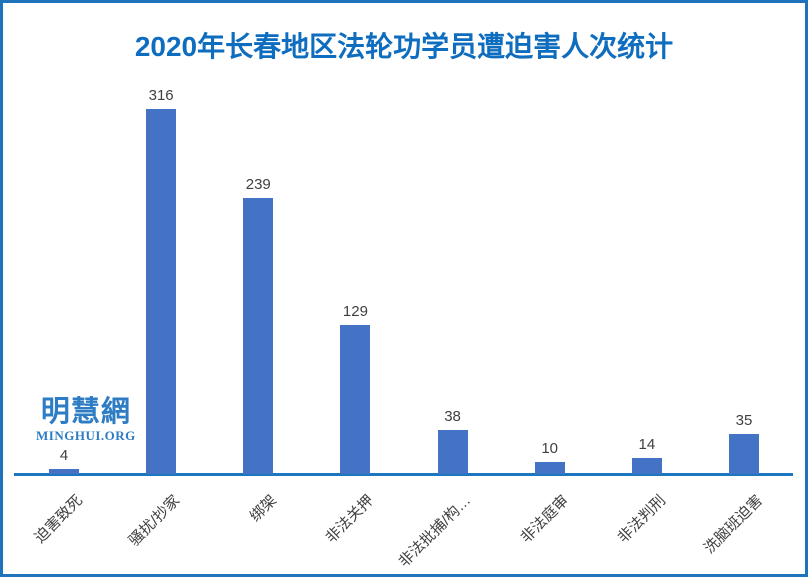  Describe the element at coordinates (647, 444) in the screenshot. I see `bar-value-label-6: 14` at that location.